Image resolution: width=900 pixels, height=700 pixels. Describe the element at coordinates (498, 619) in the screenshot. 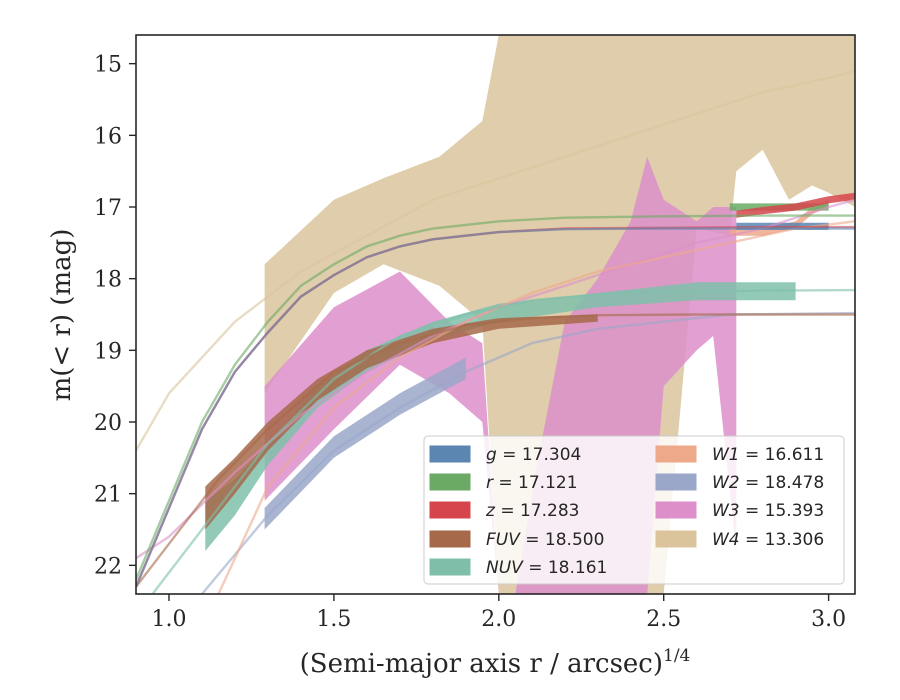

I see `x-tick-label: 2.0` at that location.